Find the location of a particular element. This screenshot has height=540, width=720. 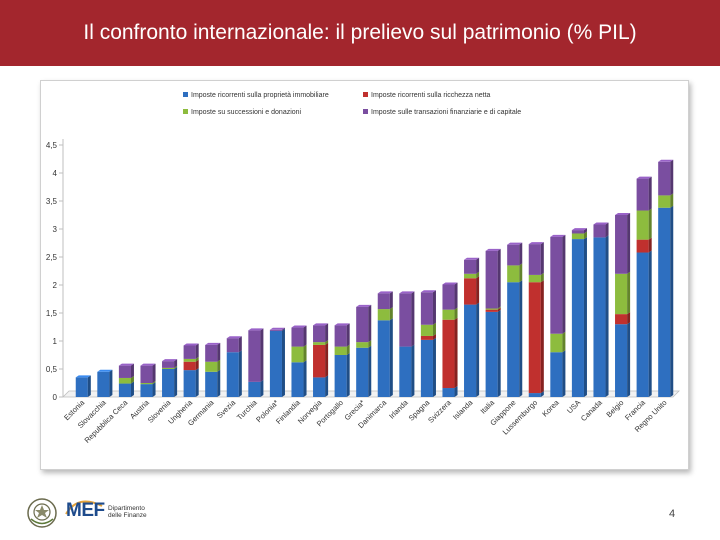

bar-segment-slovenia-s1 is located at coordinates (168, 383).